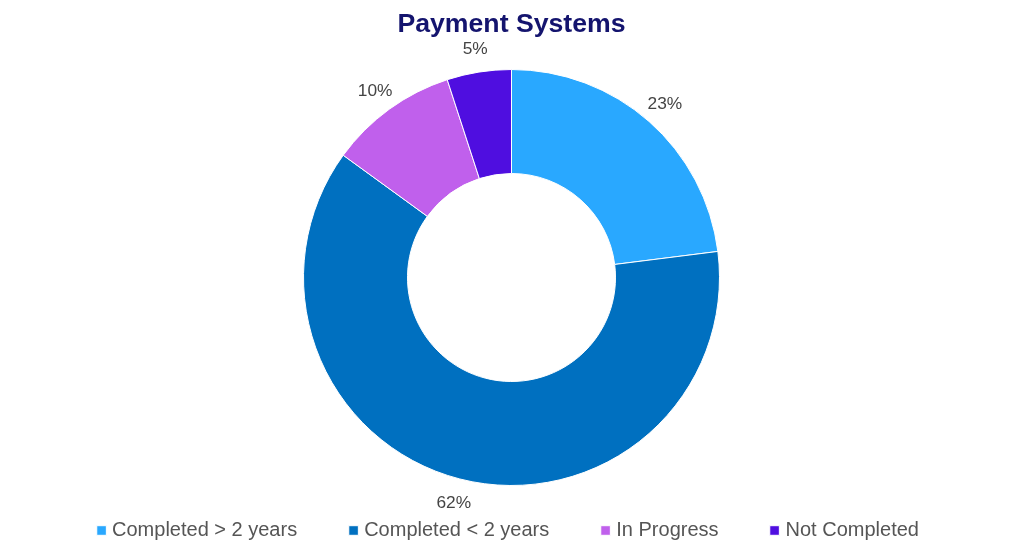  I want to click on legend-label: Completed < 2 years, so click(457, 529).